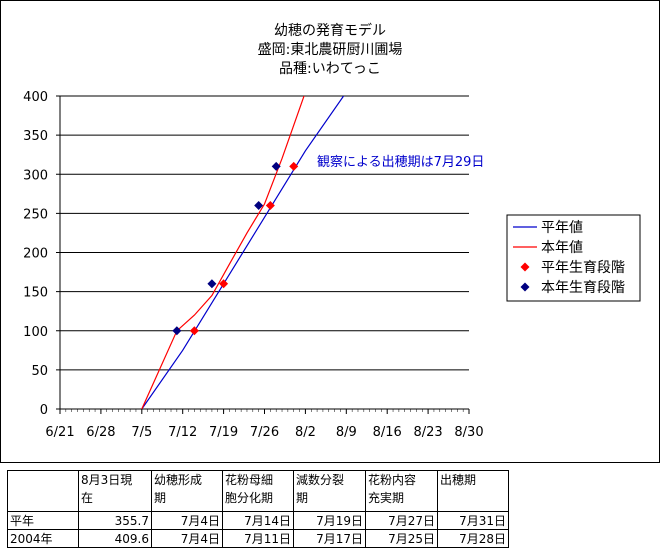 Image resolution: width=660 pixels, height=556 pixels. What do you see at coordinates (329, 520) in the screenshot?
I see `table-cell: 7月19日` at bounding box center [329, 520].